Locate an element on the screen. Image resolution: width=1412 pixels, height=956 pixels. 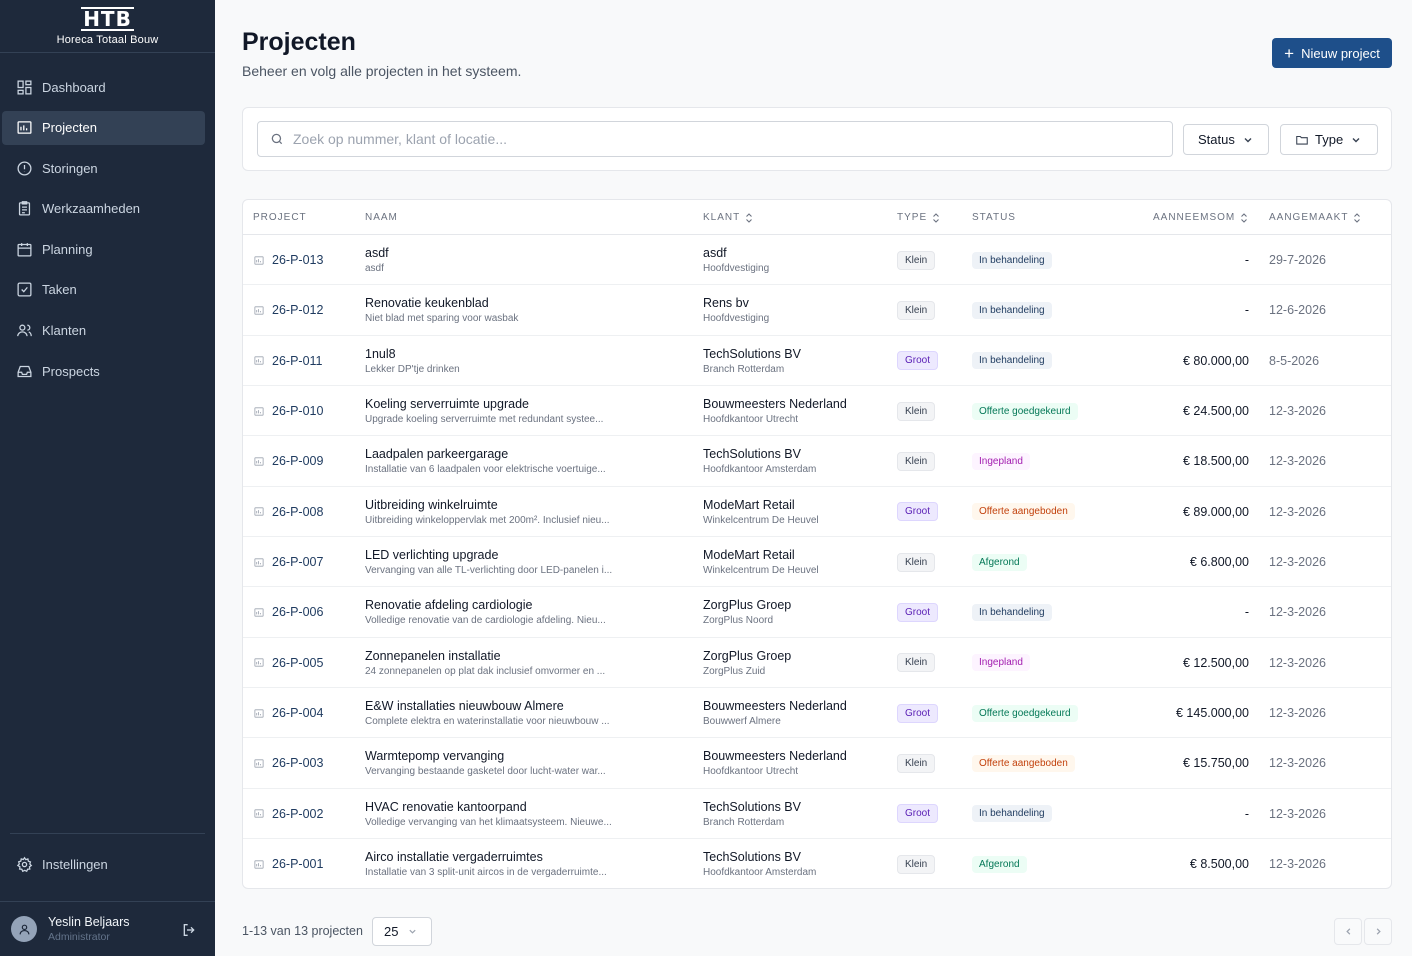
sidebar-divider is located at coordinates (107, 833).